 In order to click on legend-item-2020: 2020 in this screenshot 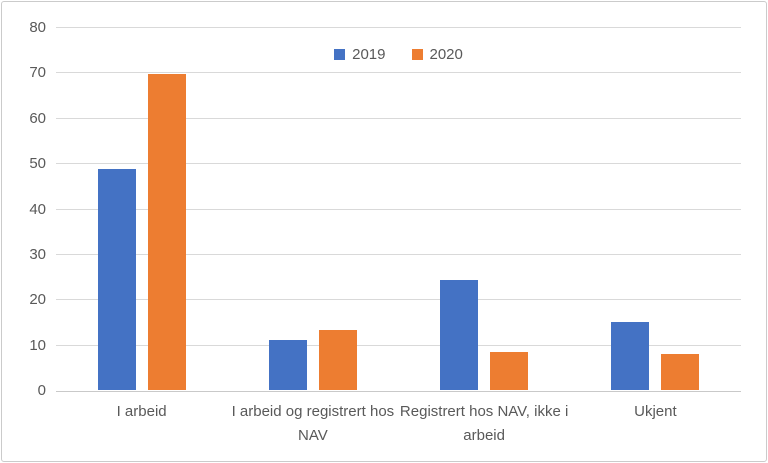, I will do `click(437, 54)`.